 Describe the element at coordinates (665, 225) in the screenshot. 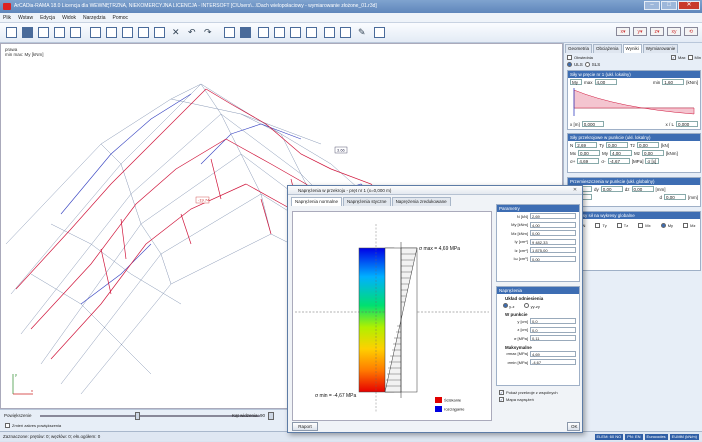

I see `diagram-my-radio: My` at that location.